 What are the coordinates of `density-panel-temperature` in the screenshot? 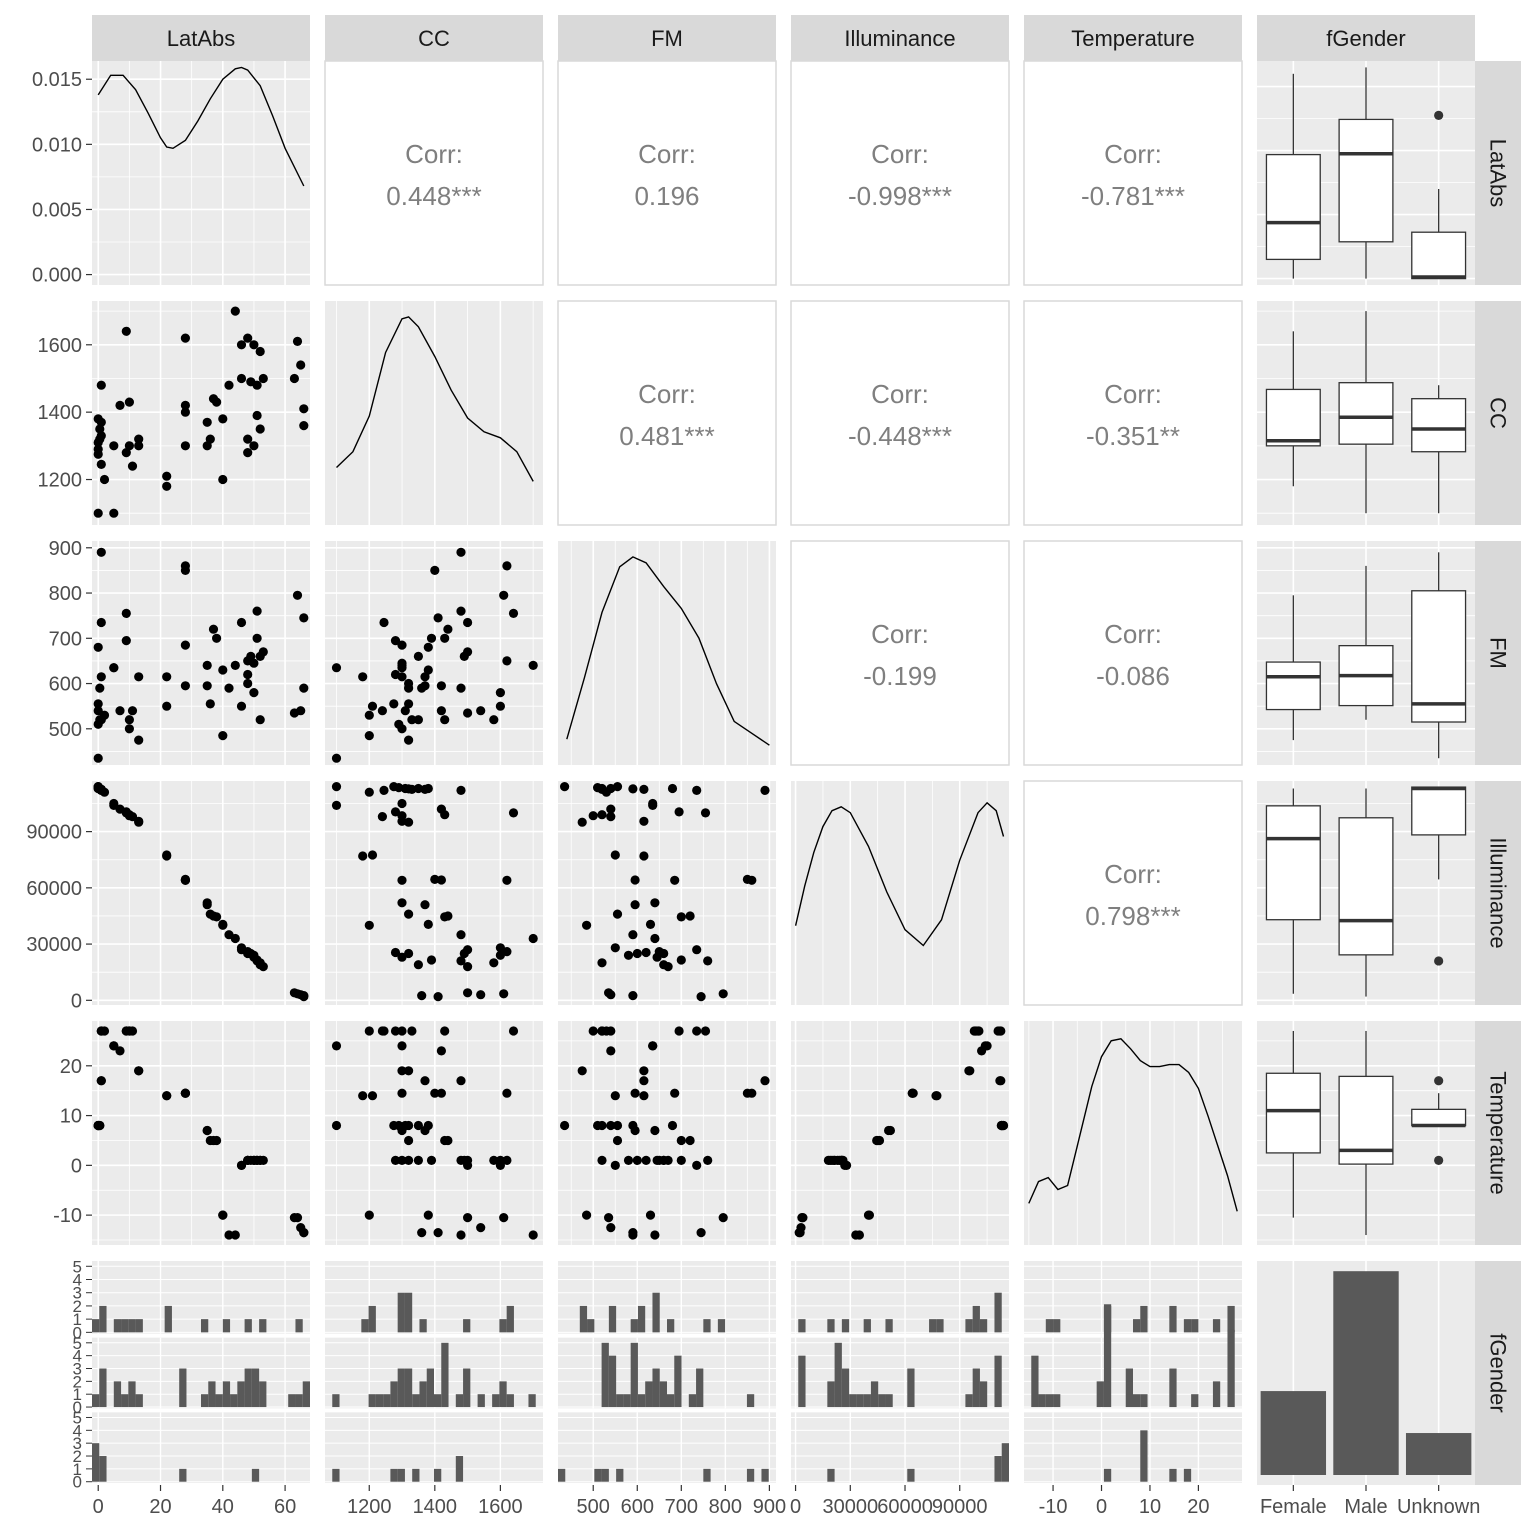 It's located at (1133, 1133).